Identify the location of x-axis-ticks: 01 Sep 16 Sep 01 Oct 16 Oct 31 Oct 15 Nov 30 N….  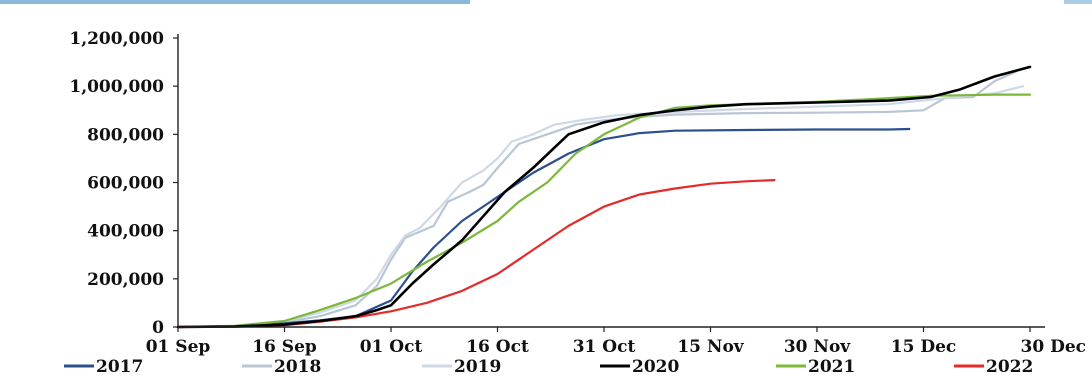
(616, 342).